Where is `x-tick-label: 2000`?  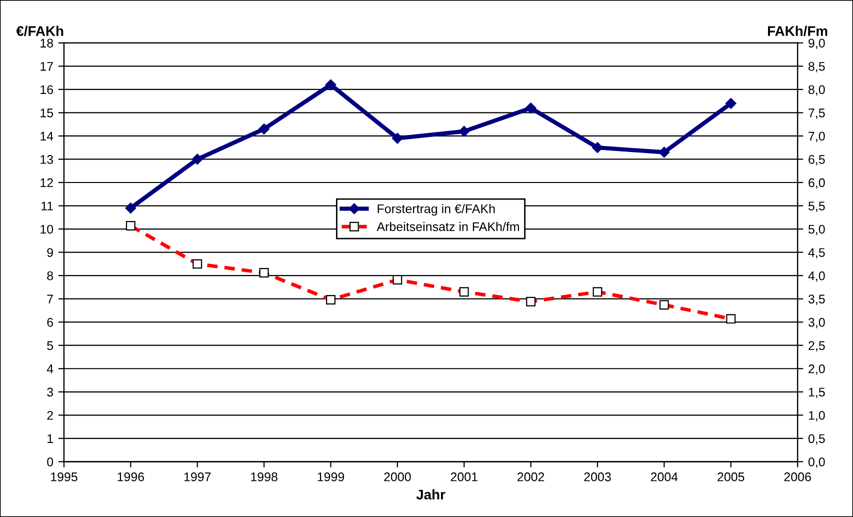 x-tick-label: 2000 is located at coordinates (397, 477).